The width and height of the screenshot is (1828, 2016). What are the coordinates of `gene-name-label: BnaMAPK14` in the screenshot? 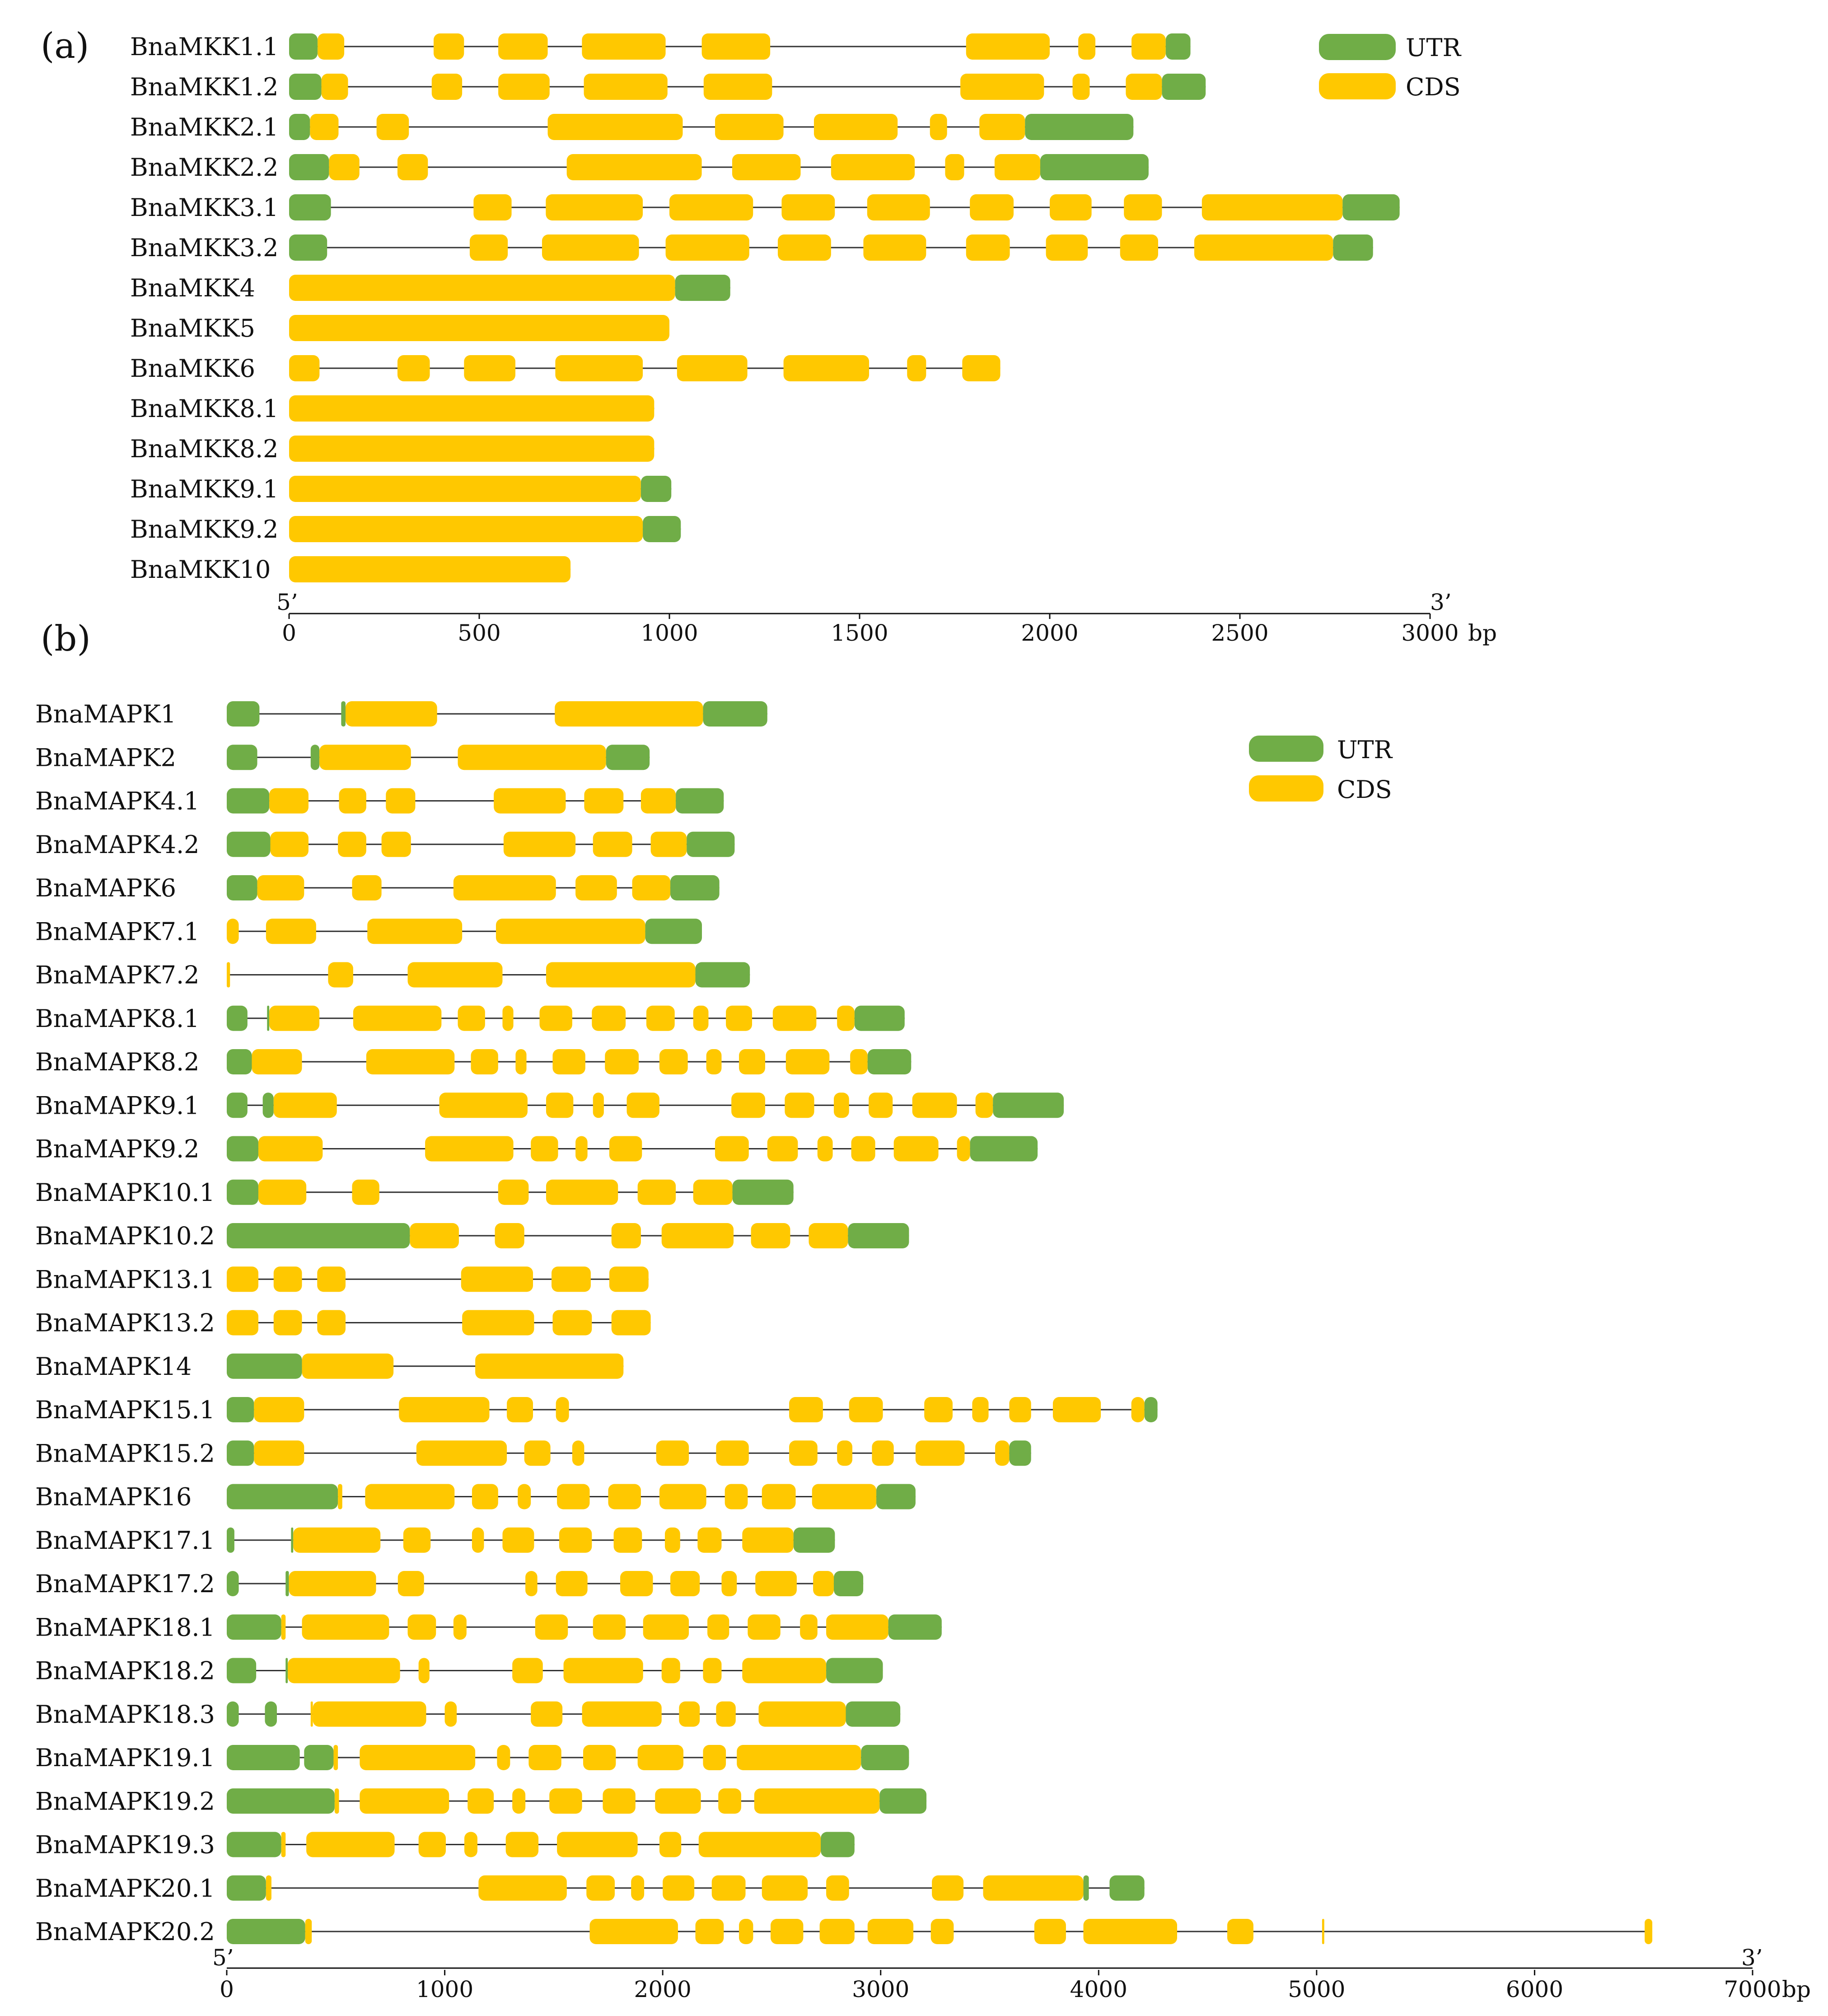 It's located at (113, 1366).